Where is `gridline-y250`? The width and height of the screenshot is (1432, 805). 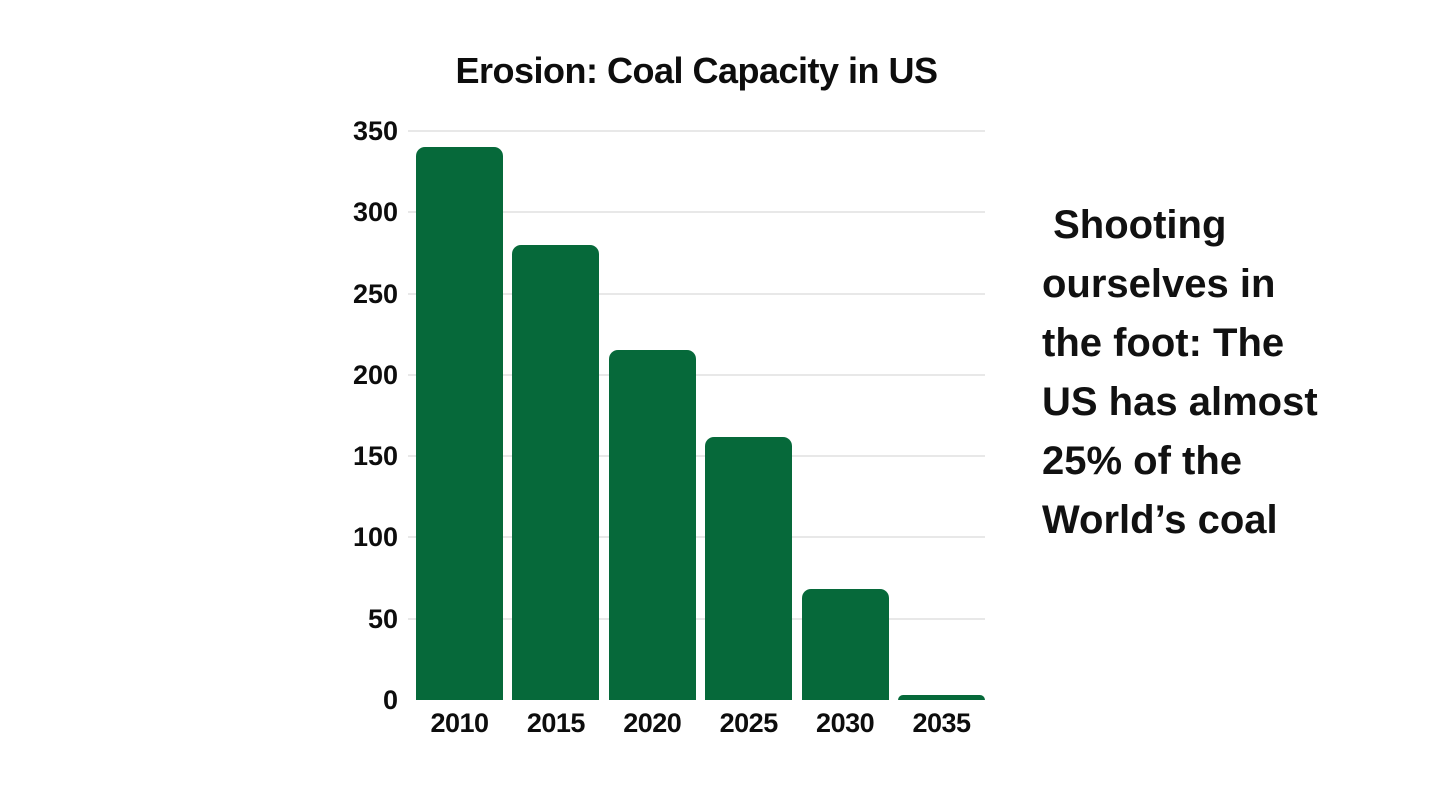 gridline-y250 is located at coordinates (696, 293).